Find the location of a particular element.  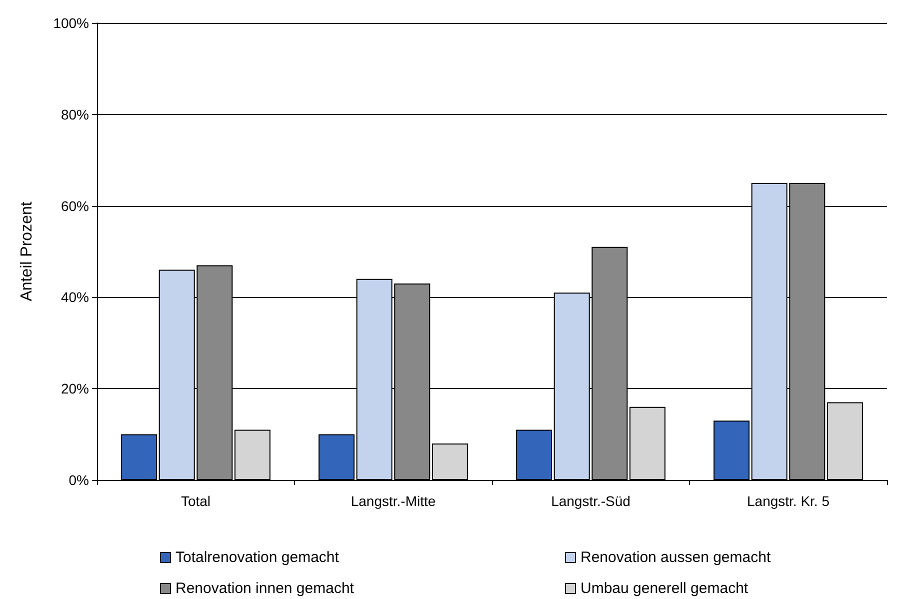

legend-label: Umbau generell gemacht is located at coordinates (664, 588).